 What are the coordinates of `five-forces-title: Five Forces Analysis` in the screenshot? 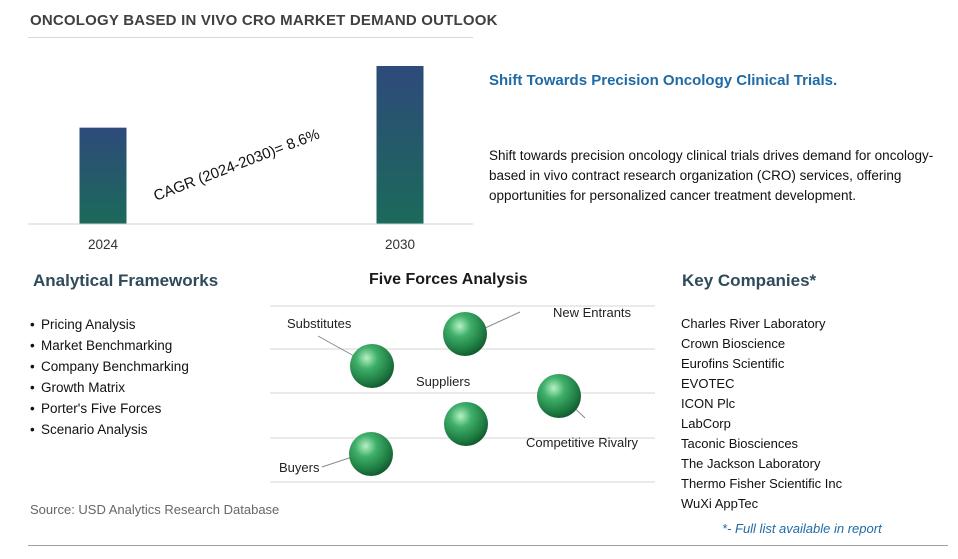 It's located at (448, 279).